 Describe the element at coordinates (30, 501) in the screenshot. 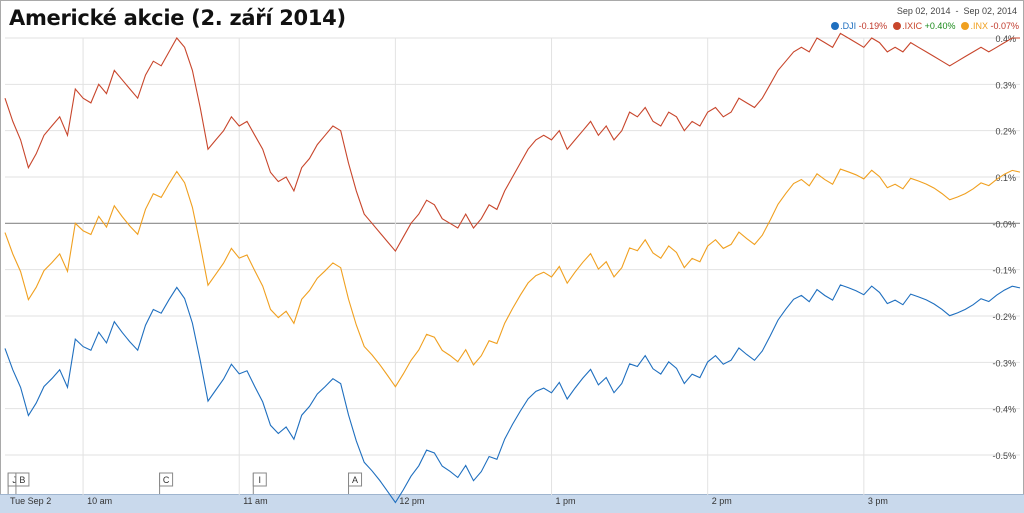

I see `x-tick-label: Tue Sep 2` at that location.